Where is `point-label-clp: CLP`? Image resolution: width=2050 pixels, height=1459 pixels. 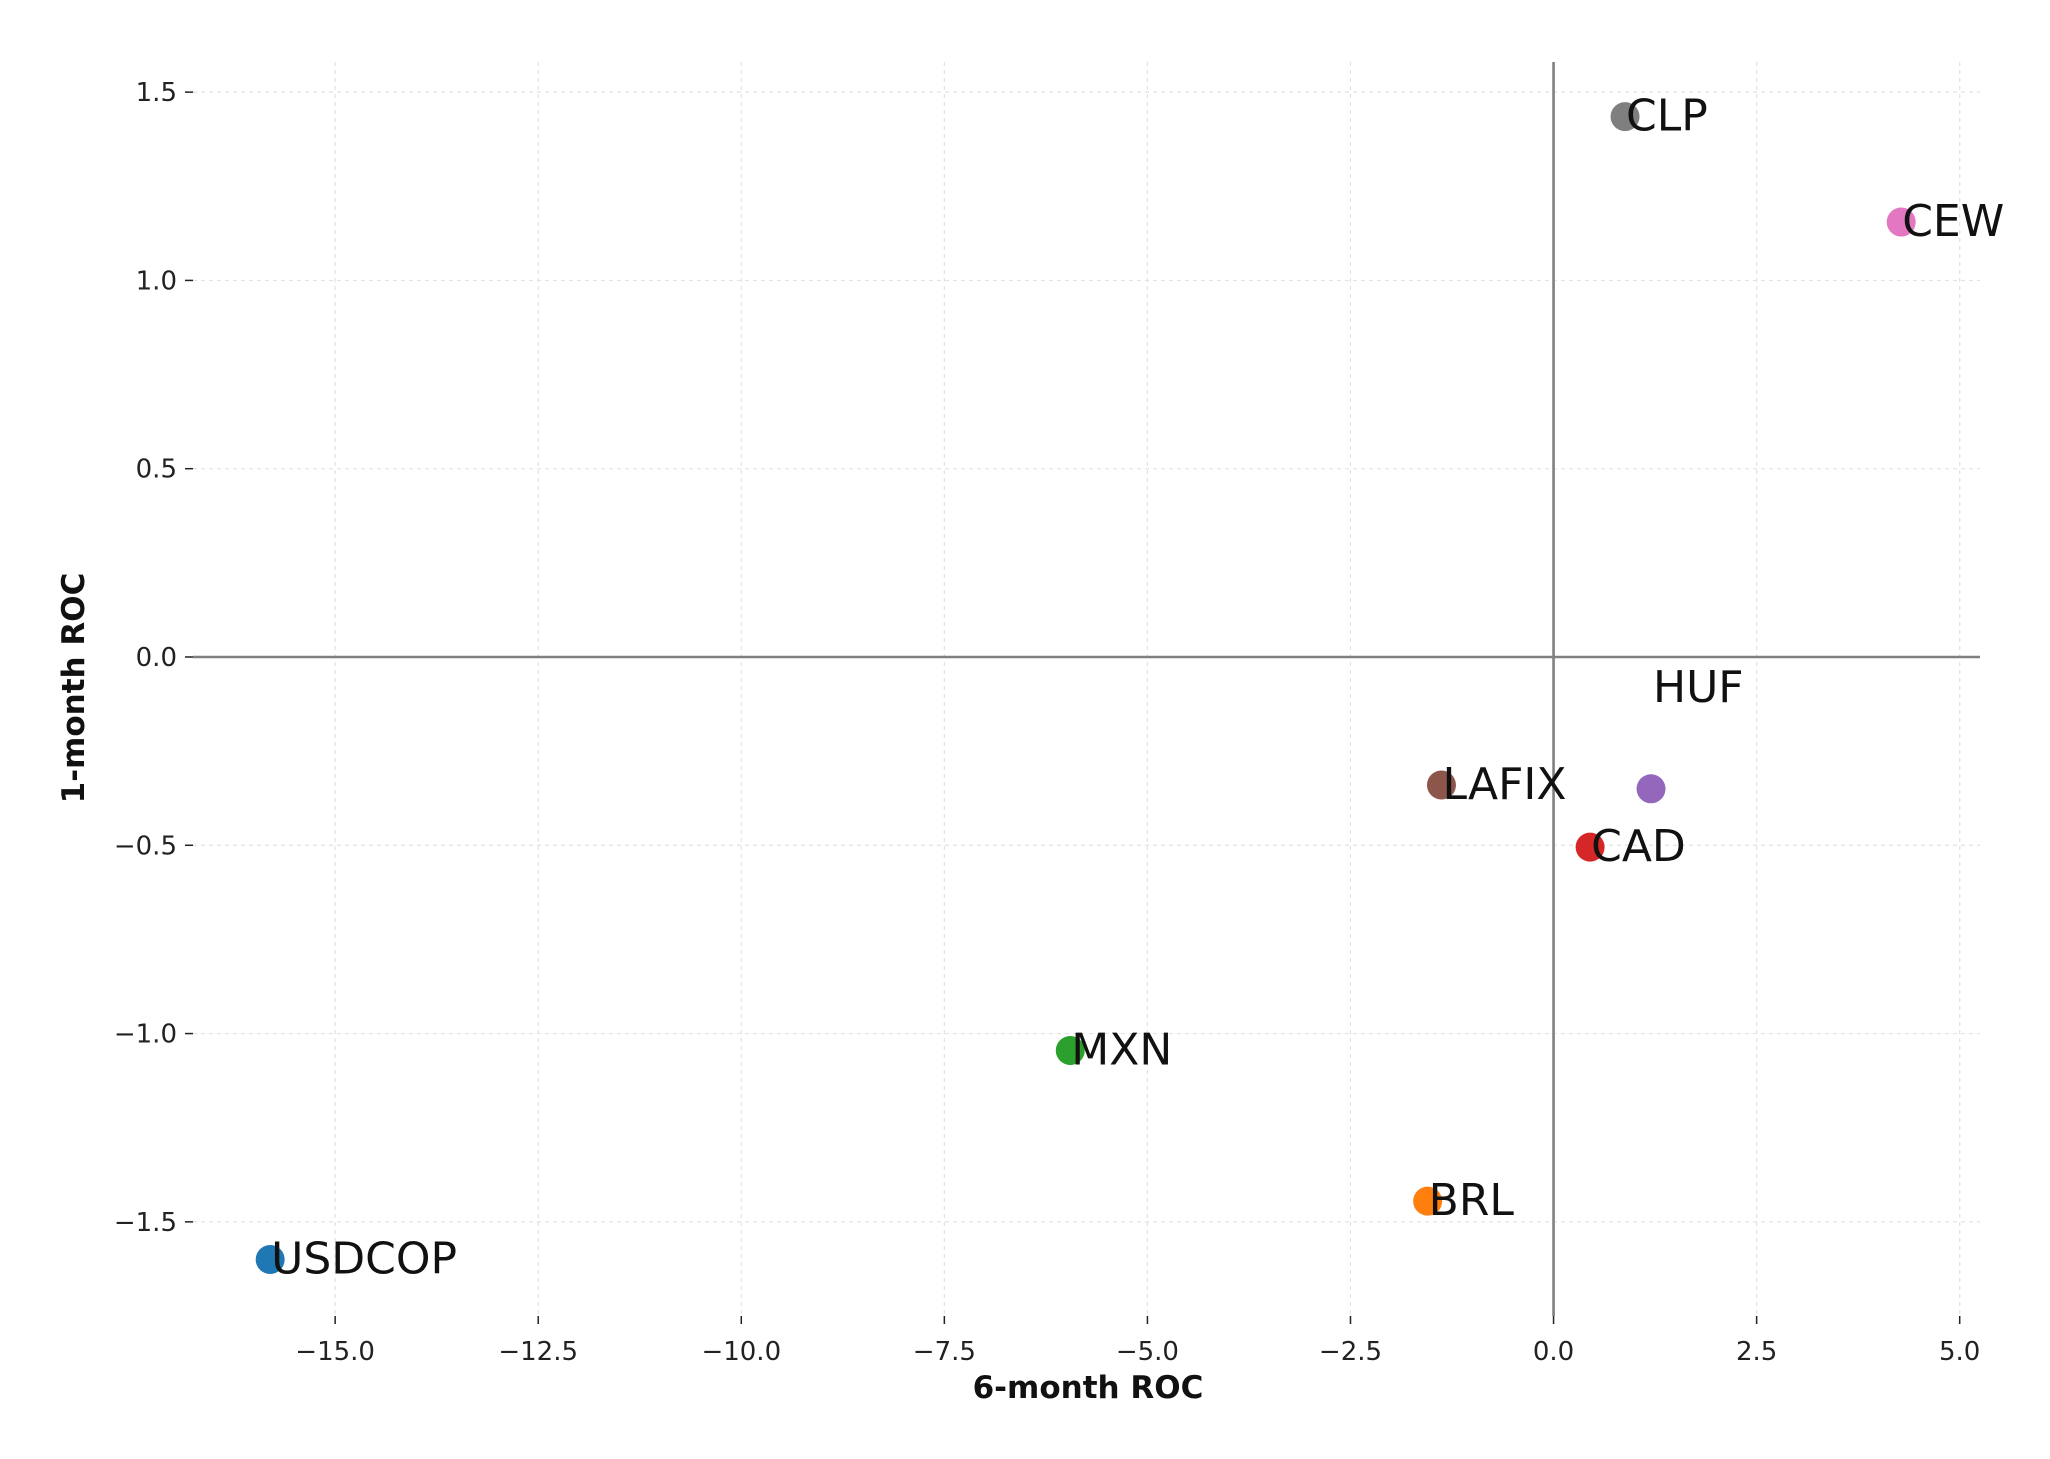
point-label-clp: CLP is located at coordinates (1667, 116).